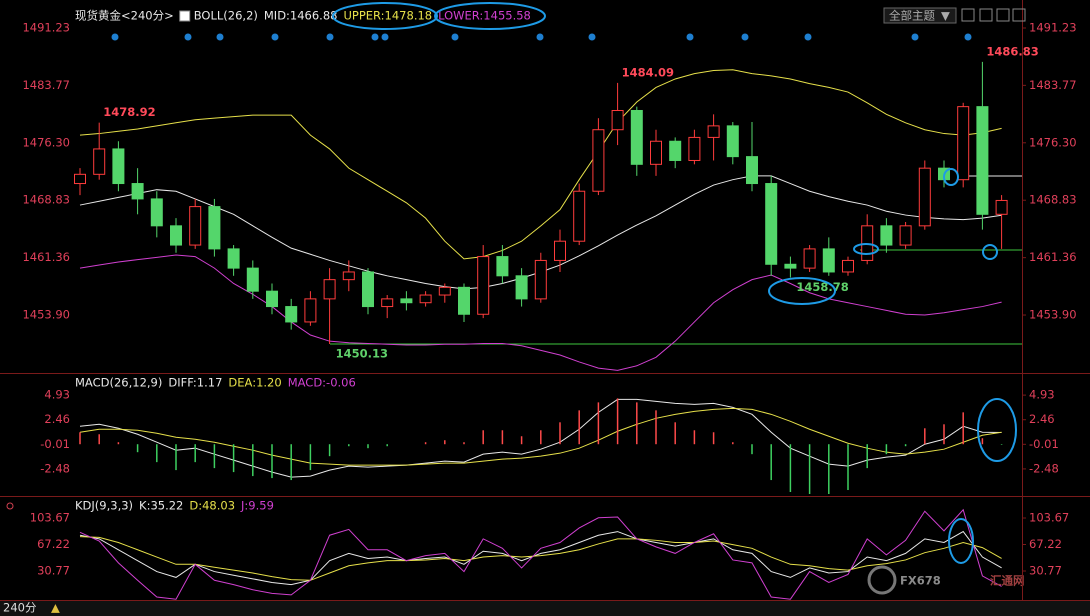 The height and width of the screenshot is (616, 1090). I want to click on price-annotation: 1486.83, so click(1012, 51).